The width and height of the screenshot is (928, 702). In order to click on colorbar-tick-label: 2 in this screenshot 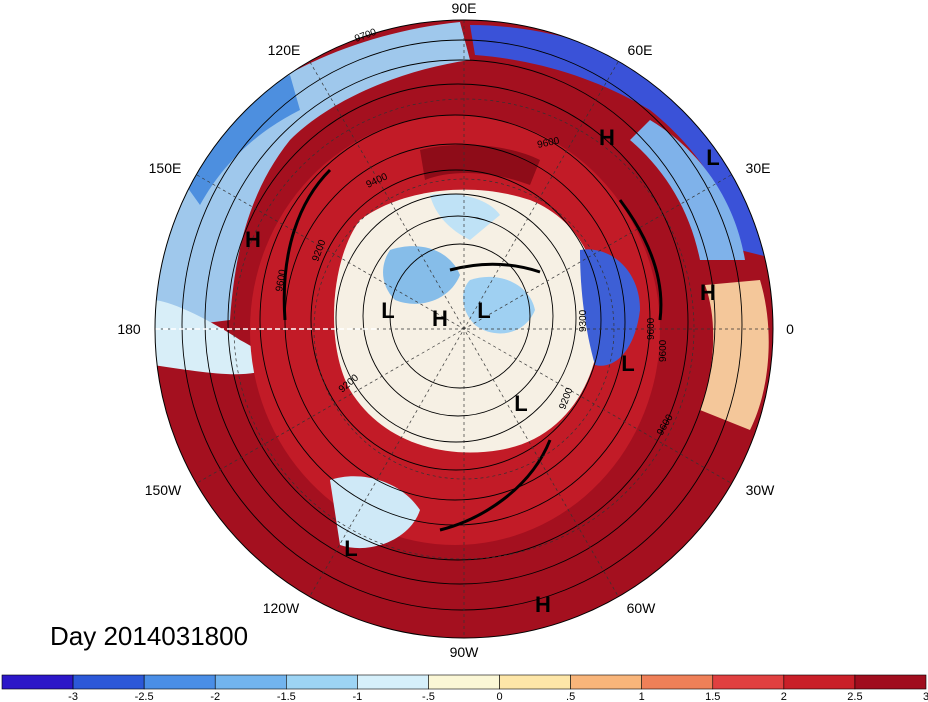, I will do `click(784, 696)`.